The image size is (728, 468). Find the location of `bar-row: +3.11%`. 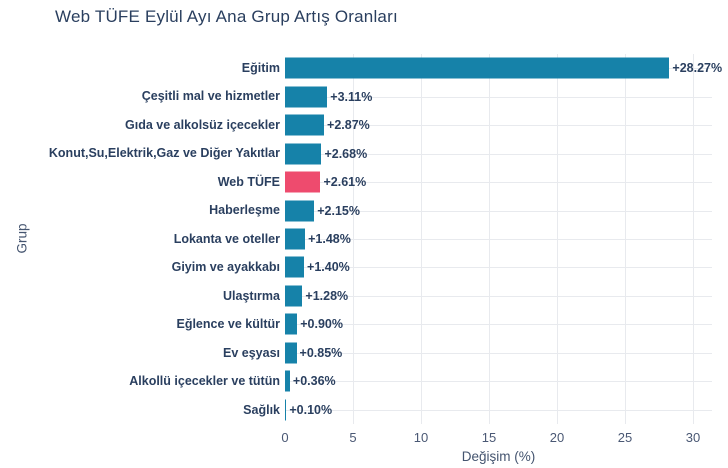

bar-row: +3.11% is located at coordinates (498, 96).